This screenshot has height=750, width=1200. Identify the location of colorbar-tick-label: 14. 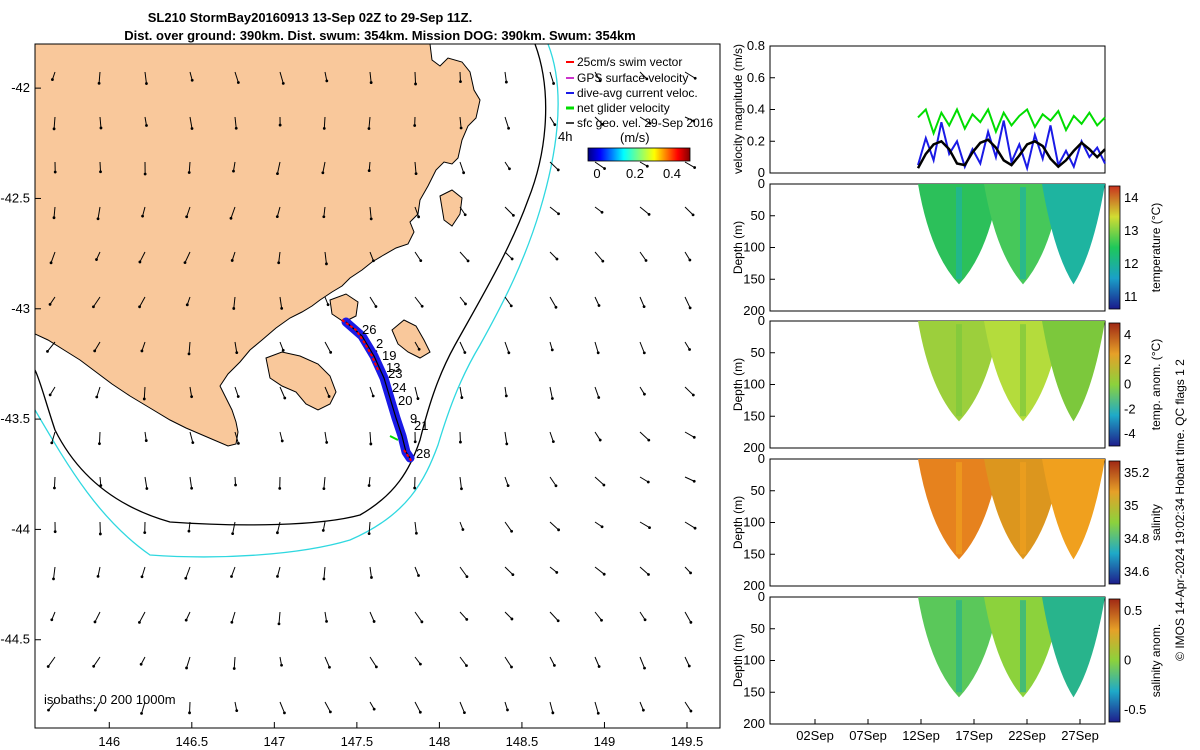
(1131, 197).